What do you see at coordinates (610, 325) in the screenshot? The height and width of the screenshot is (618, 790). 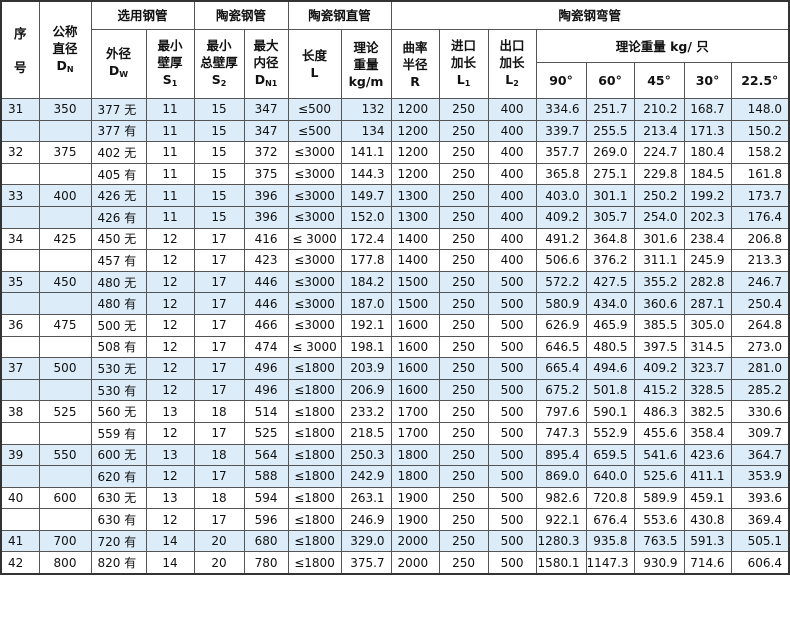 I see `cell-weight-60: 465.9` at bounding box center [610, 325].